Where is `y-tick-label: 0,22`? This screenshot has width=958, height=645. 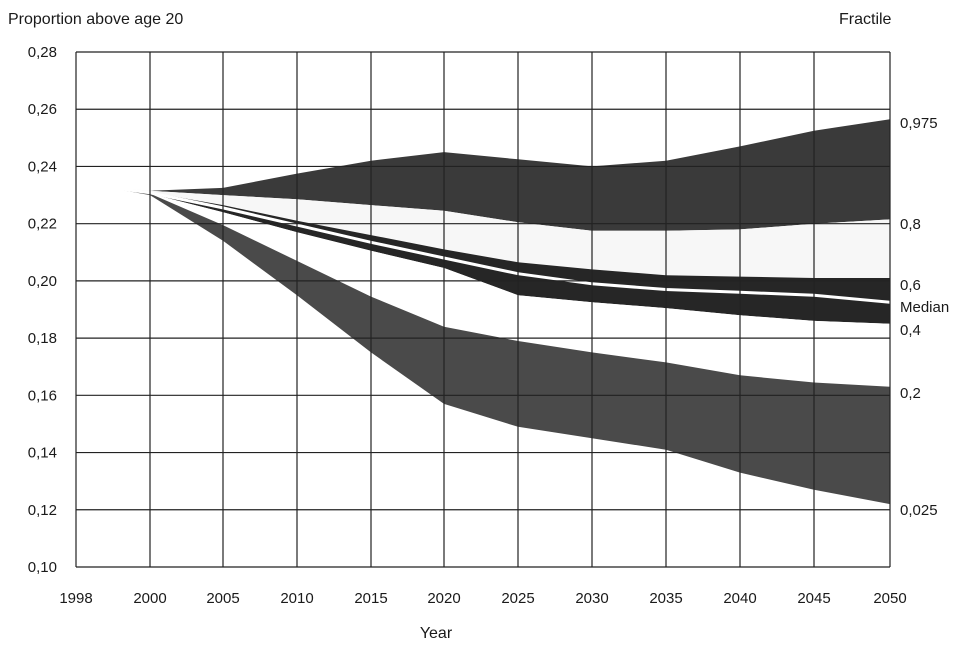 y-tick-label: 0,22 is located at coordinates (42, 224).